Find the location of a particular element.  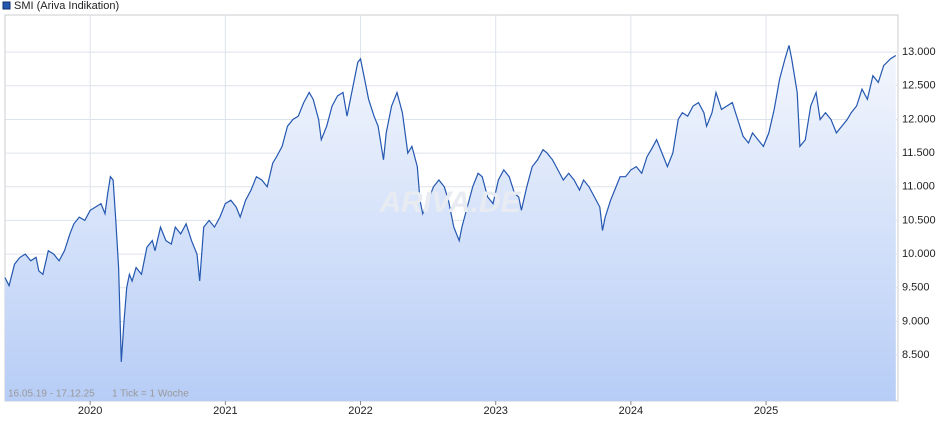

y-tick-label: 11.500 is located at coordinates (918, 153).